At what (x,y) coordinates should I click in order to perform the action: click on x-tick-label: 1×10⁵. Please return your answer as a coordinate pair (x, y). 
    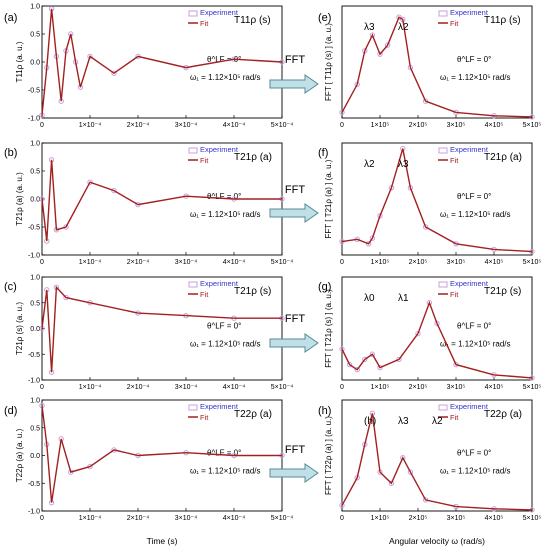
    Looking at the image, I should click on (380, 125).